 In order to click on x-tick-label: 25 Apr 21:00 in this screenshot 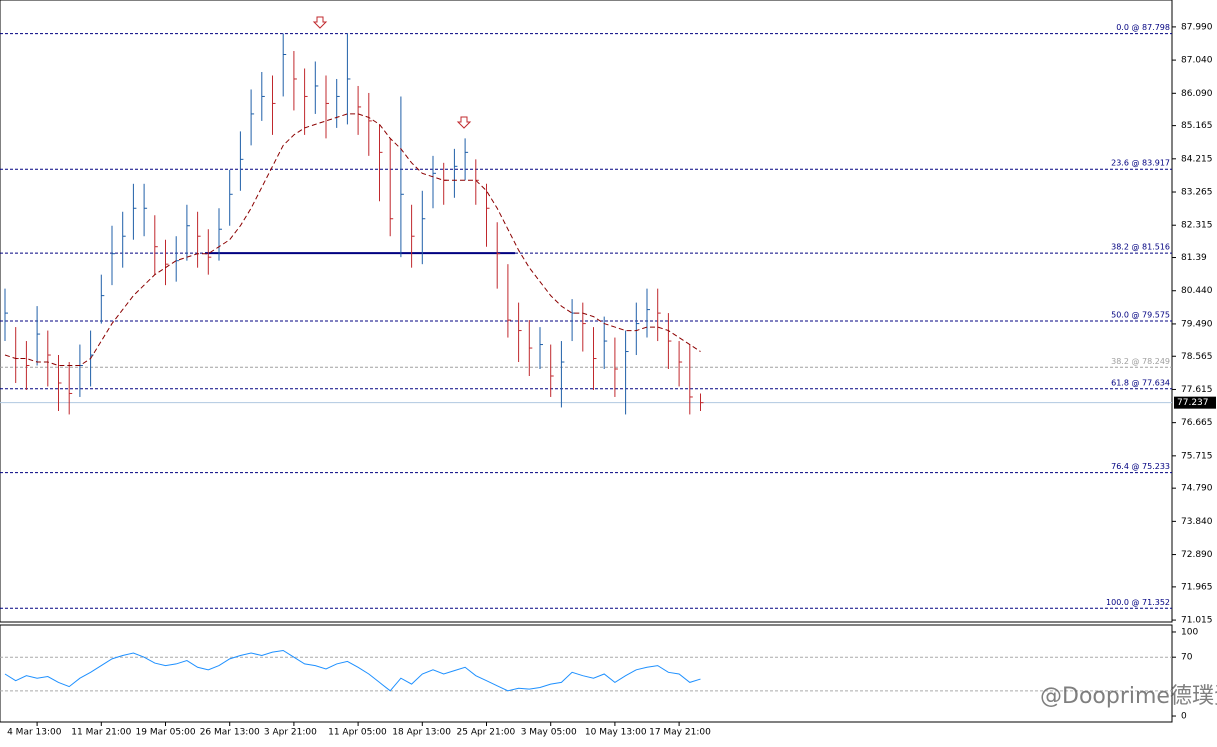, I will do `click(486, 733)`.